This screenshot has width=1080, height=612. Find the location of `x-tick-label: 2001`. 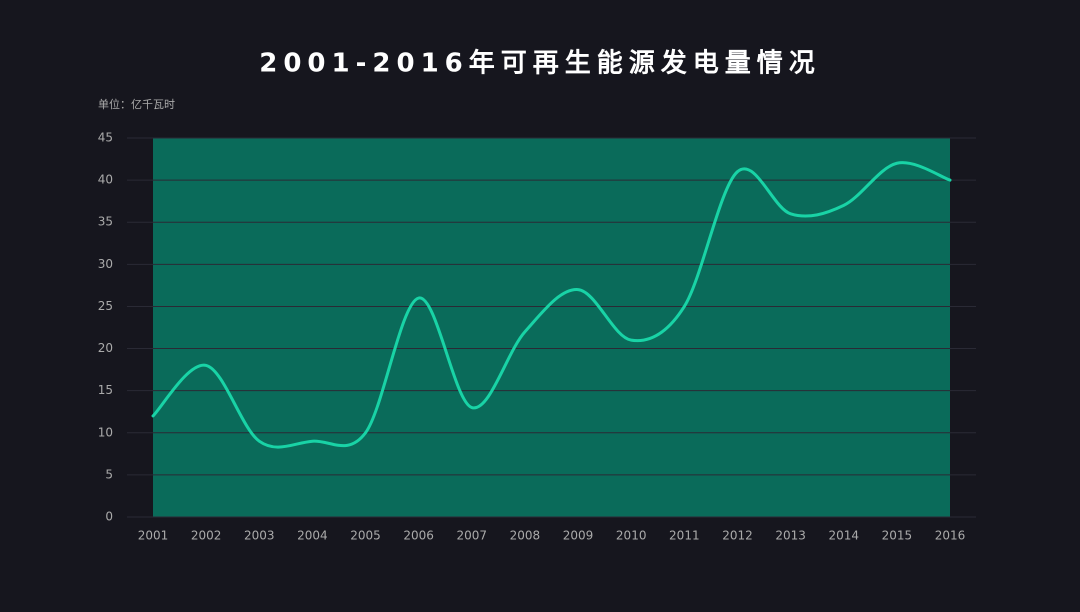

x-tick-label: 2001 is located at coordinates (153, 536).